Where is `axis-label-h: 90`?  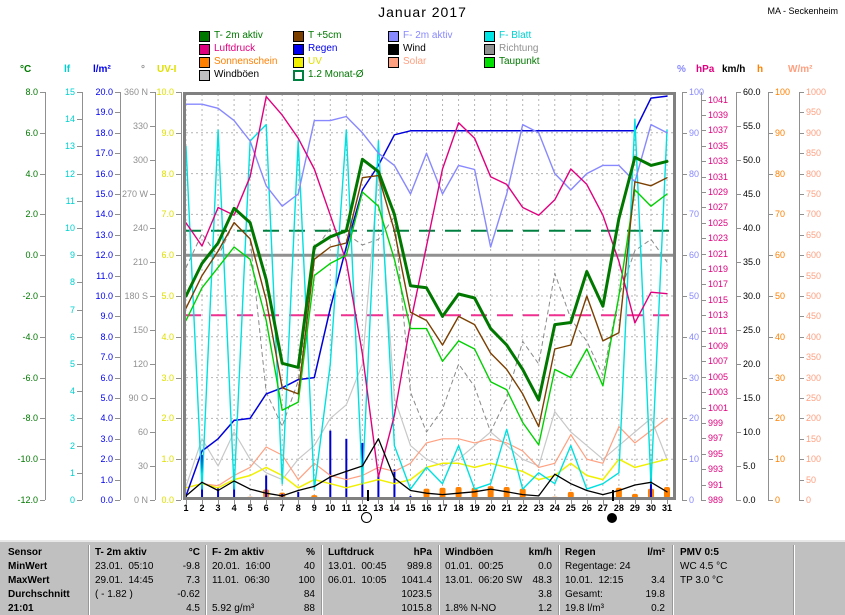
axis-label-h: 90 is located at coordinates (780, 132).